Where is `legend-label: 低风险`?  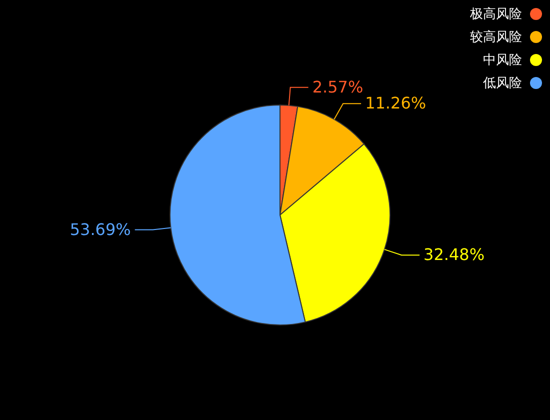
legend-label: 低风险 is located at coordinates (502, 83).